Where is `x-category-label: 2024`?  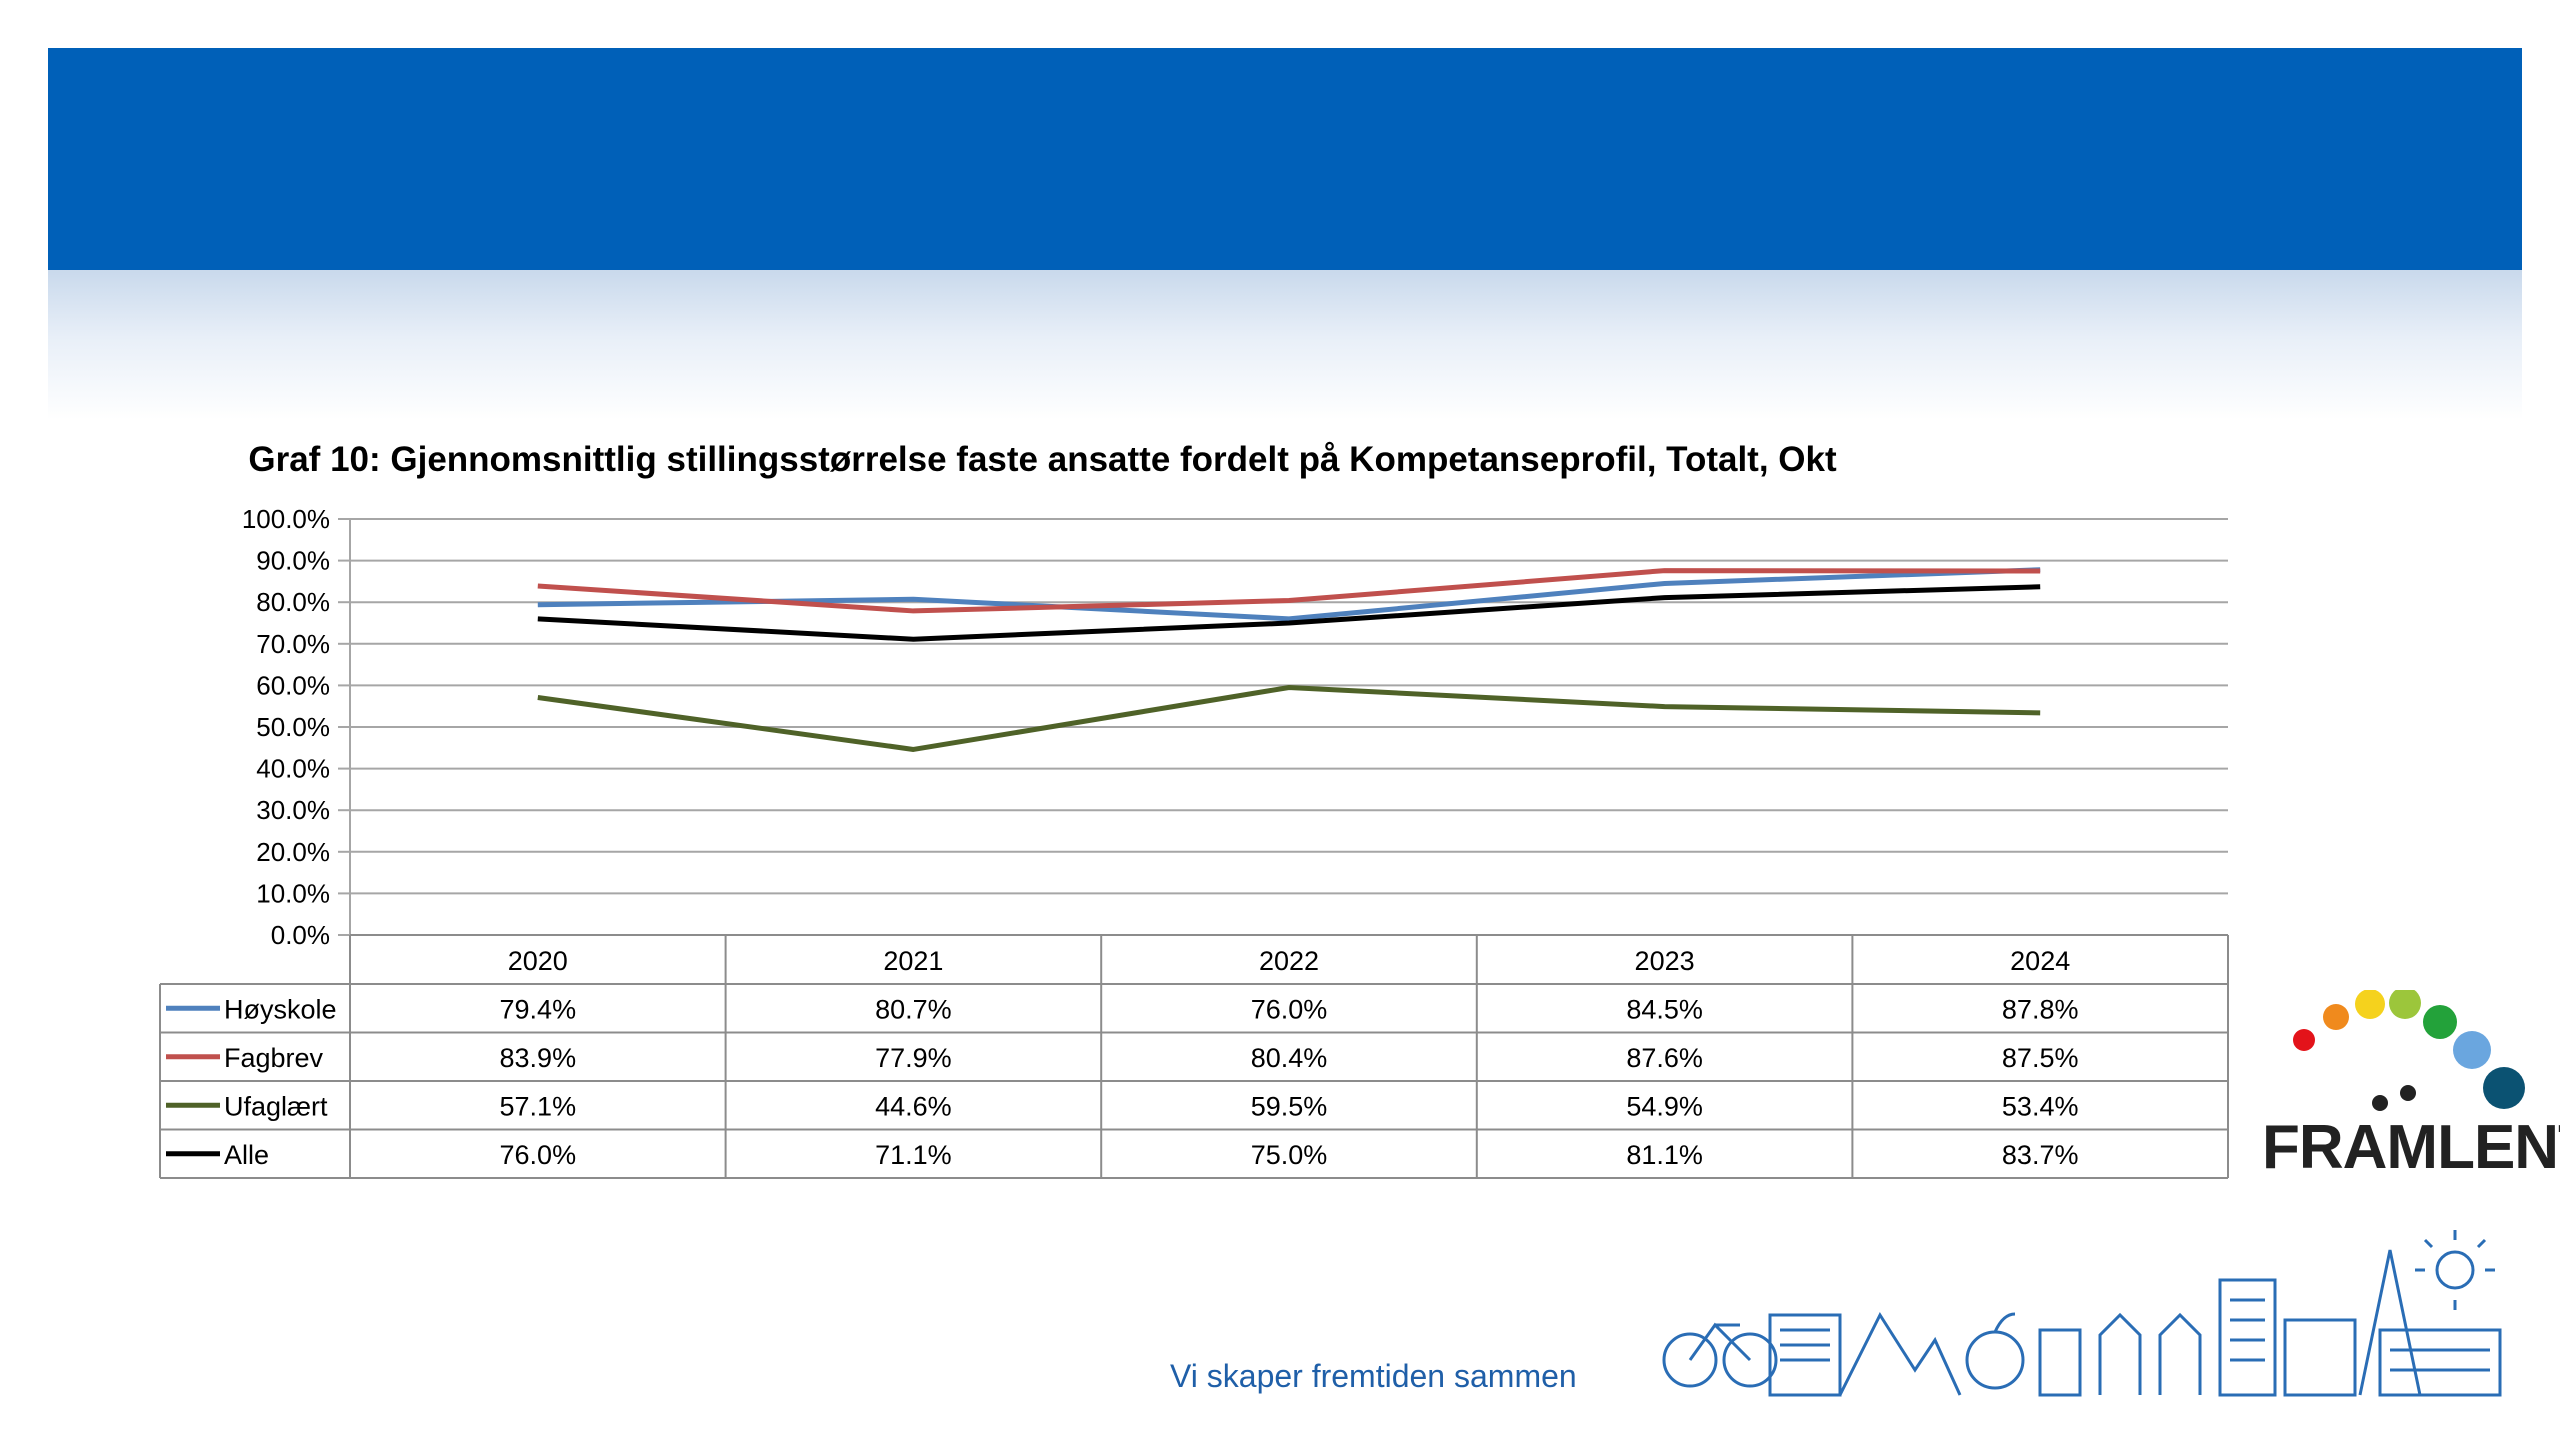 x-category-label: 2024 is located at coordinates (2040, 961).